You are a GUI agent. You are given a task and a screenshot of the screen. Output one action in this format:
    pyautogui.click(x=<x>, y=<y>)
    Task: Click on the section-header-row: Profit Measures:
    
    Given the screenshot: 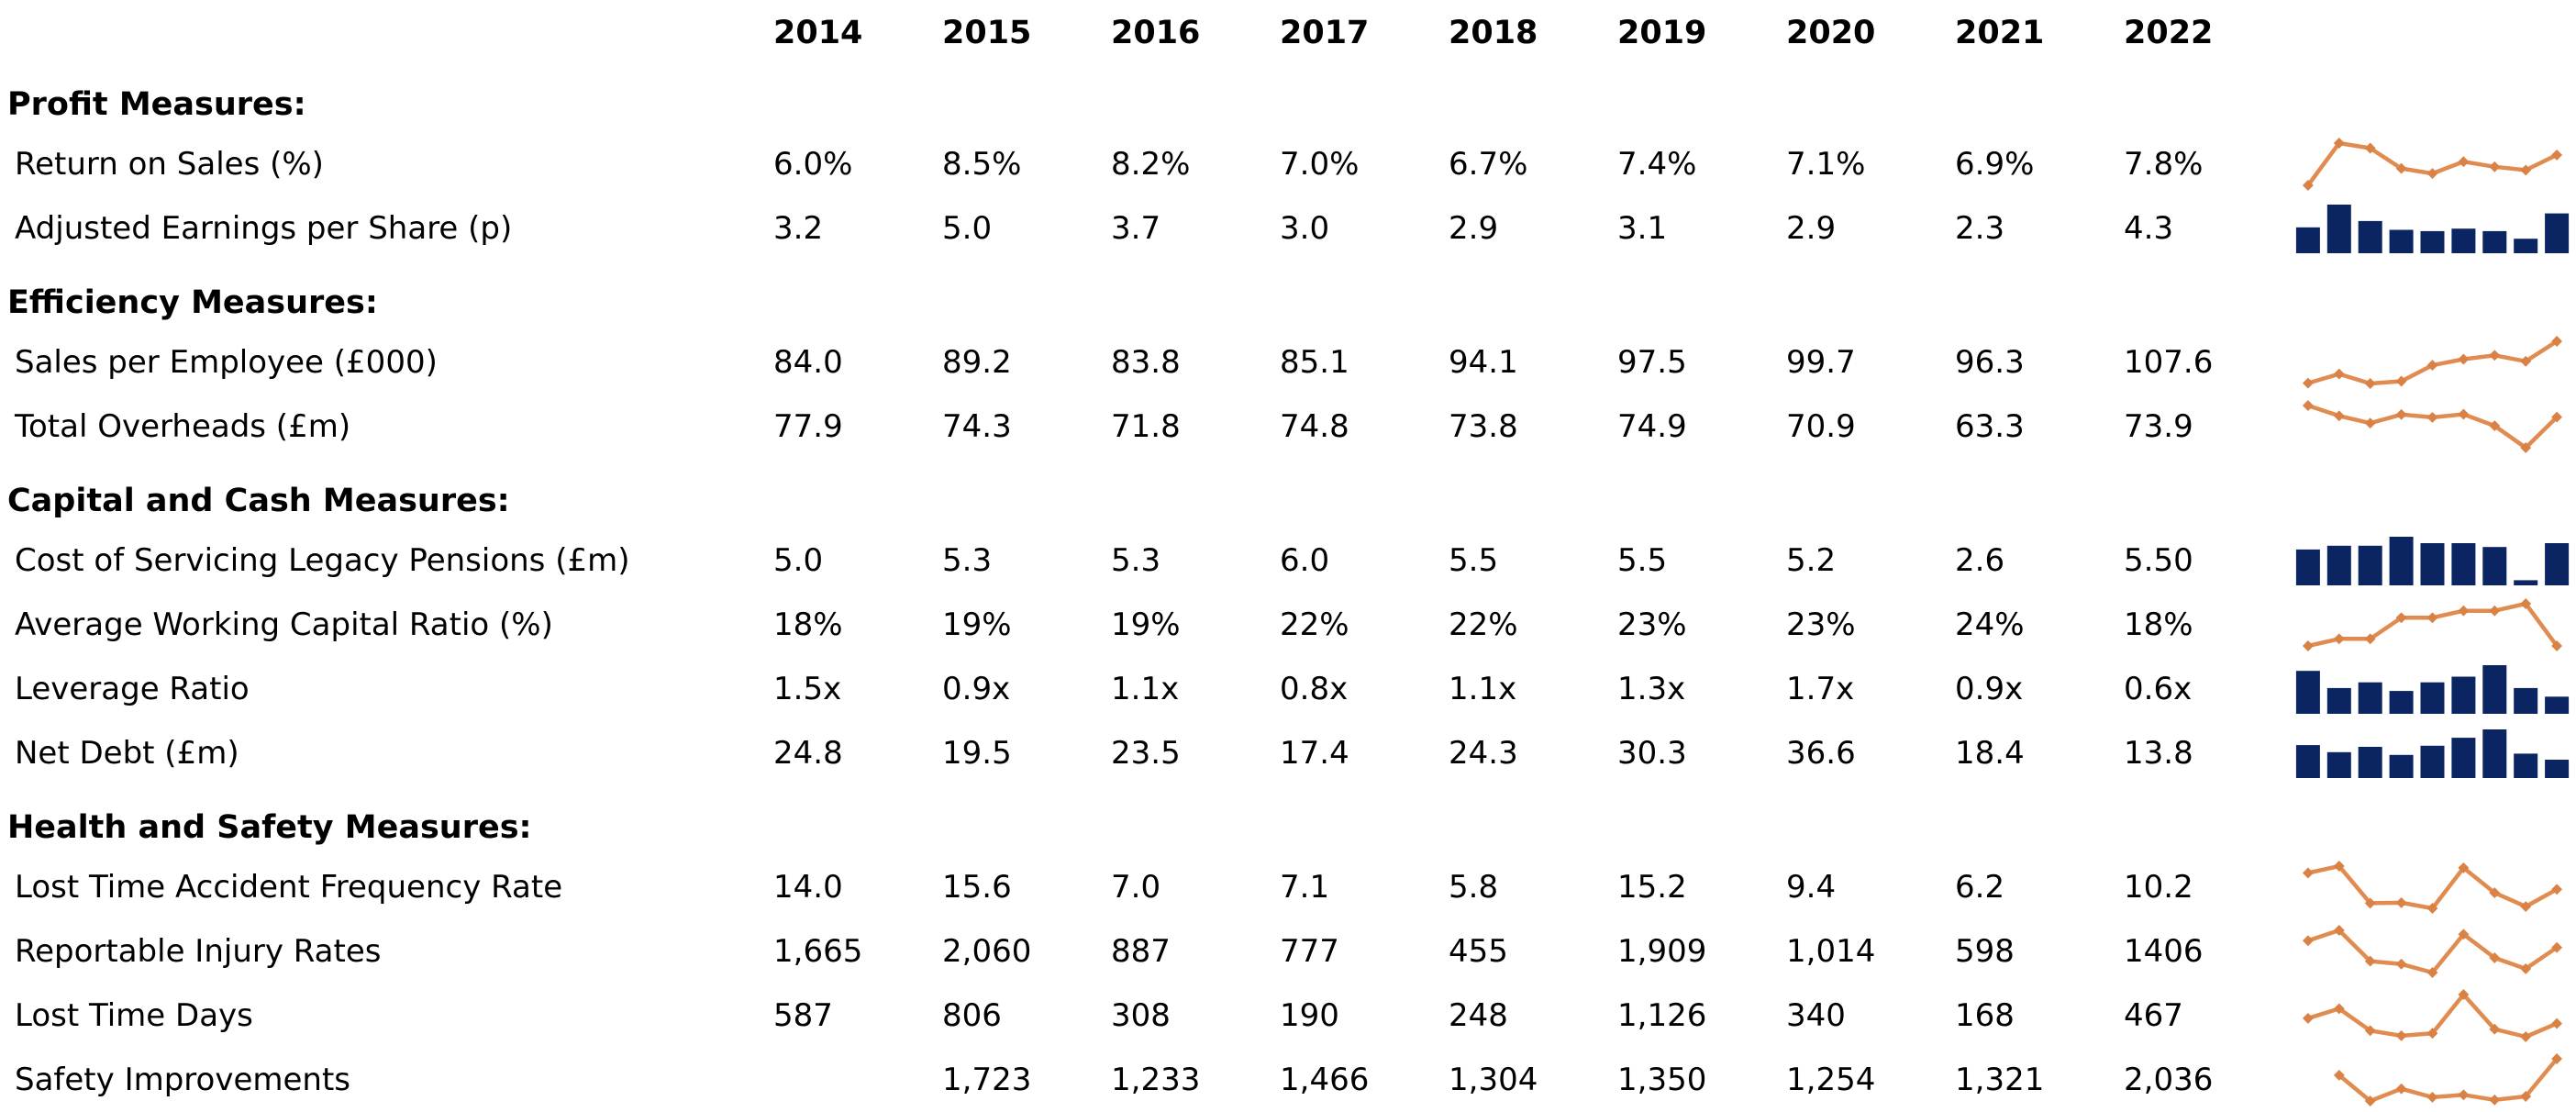 What is the action you would take?
    pyautogui.click(x=1288, y=97)
    